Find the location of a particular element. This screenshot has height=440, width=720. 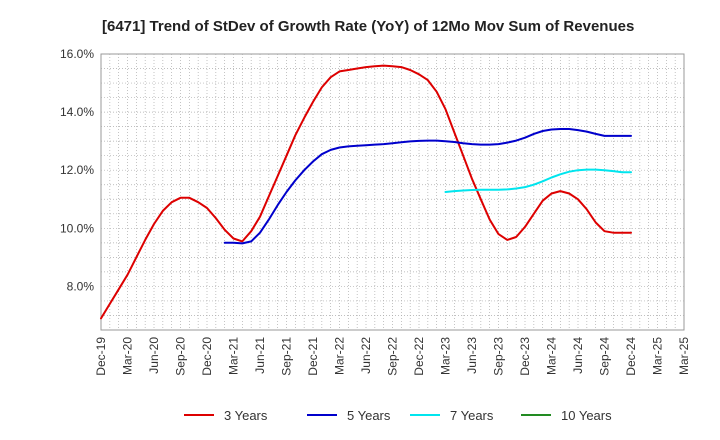

x-tick-label: Sep-22 is located at coordinates (393, 356).